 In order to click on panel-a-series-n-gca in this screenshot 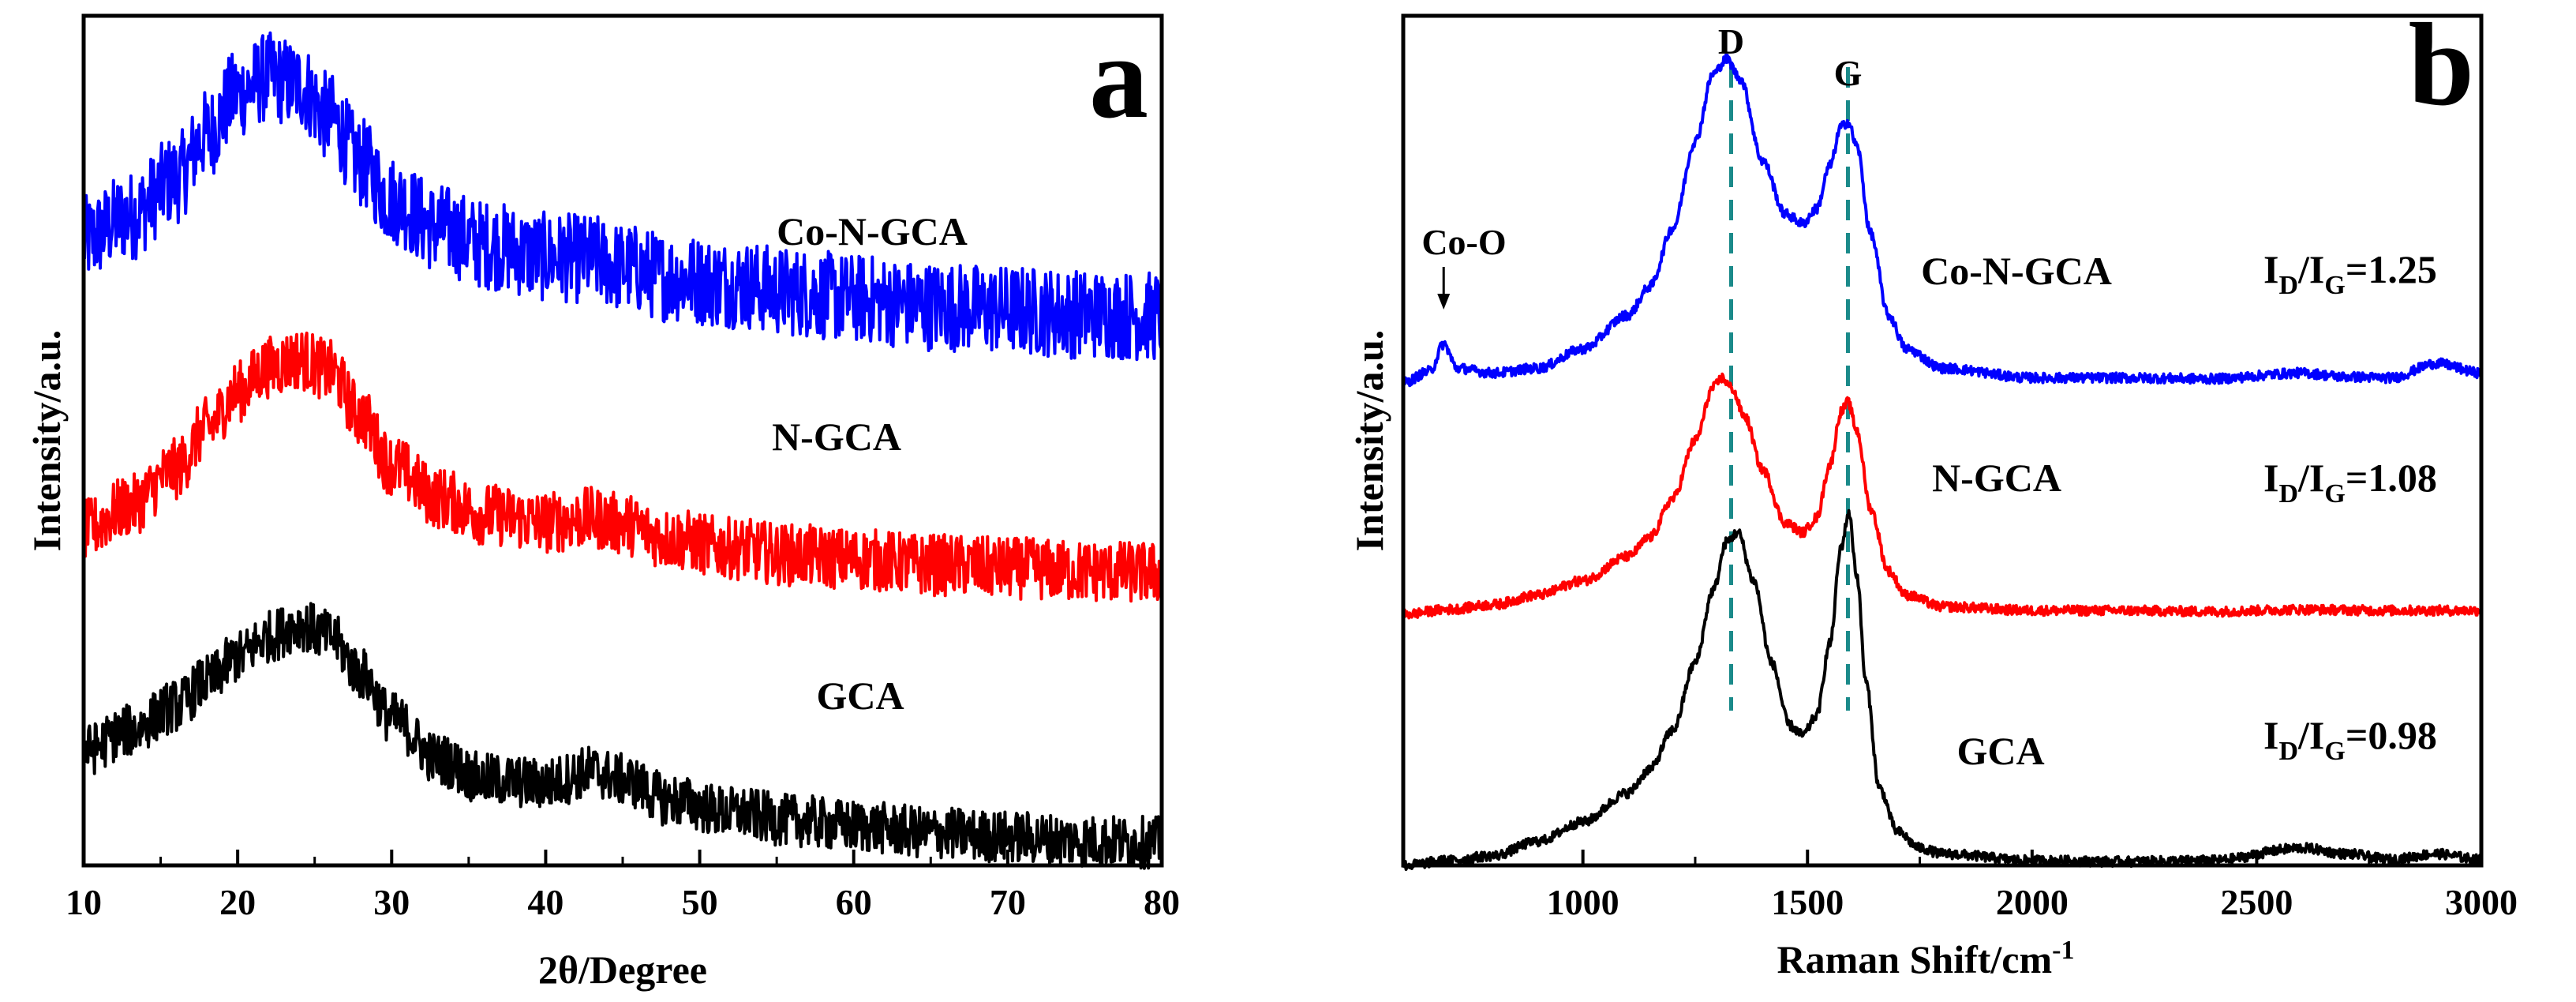, I will do `click(622, 467)`.